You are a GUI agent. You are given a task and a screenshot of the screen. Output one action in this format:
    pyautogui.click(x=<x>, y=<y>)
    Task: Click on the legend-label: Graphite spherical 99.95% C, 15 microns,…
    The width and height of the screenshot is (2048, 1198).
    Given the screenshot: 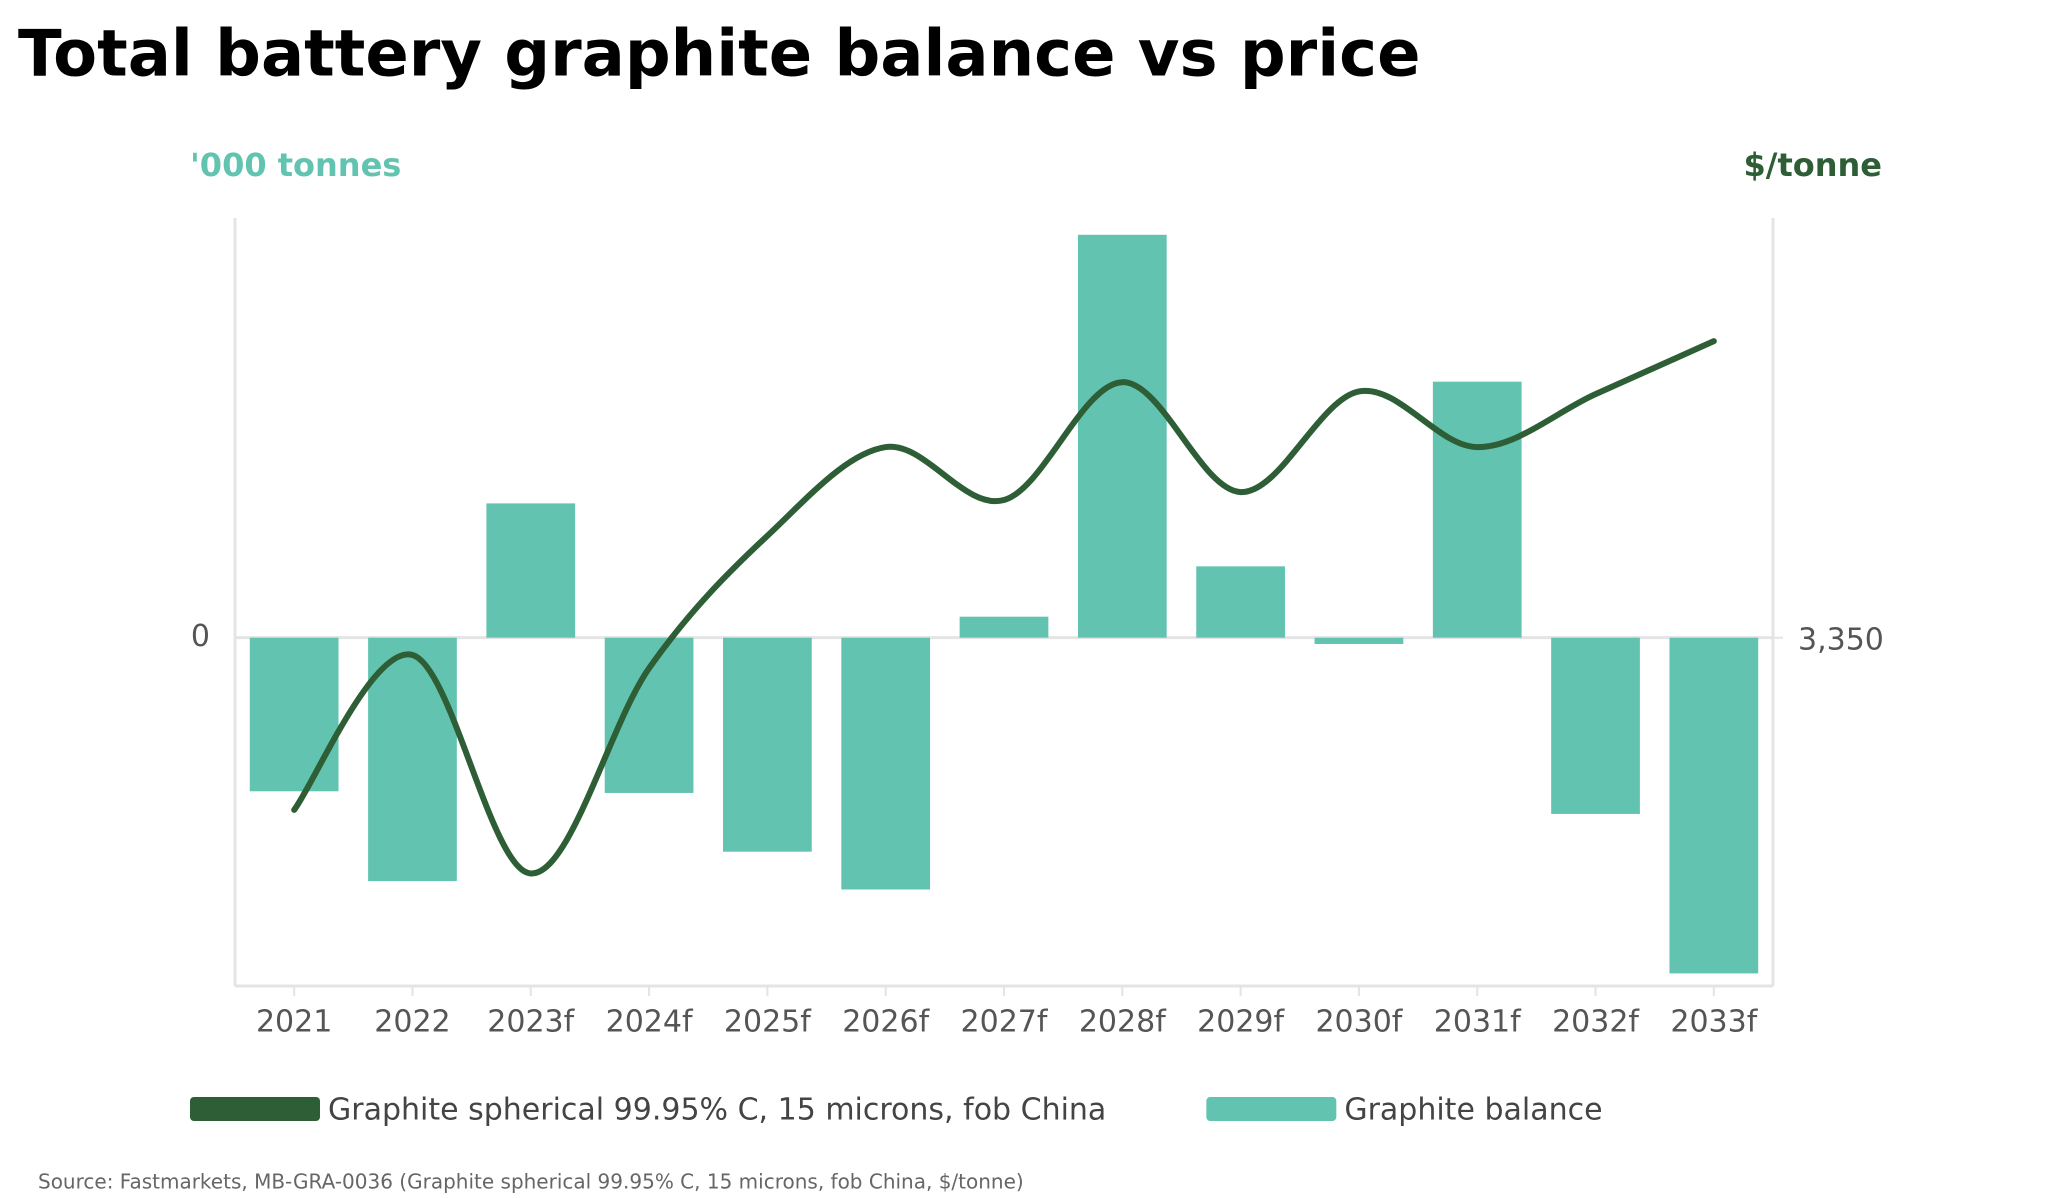 What is the action you would take?
    pyautogui.click(x=717, y=1110)
    